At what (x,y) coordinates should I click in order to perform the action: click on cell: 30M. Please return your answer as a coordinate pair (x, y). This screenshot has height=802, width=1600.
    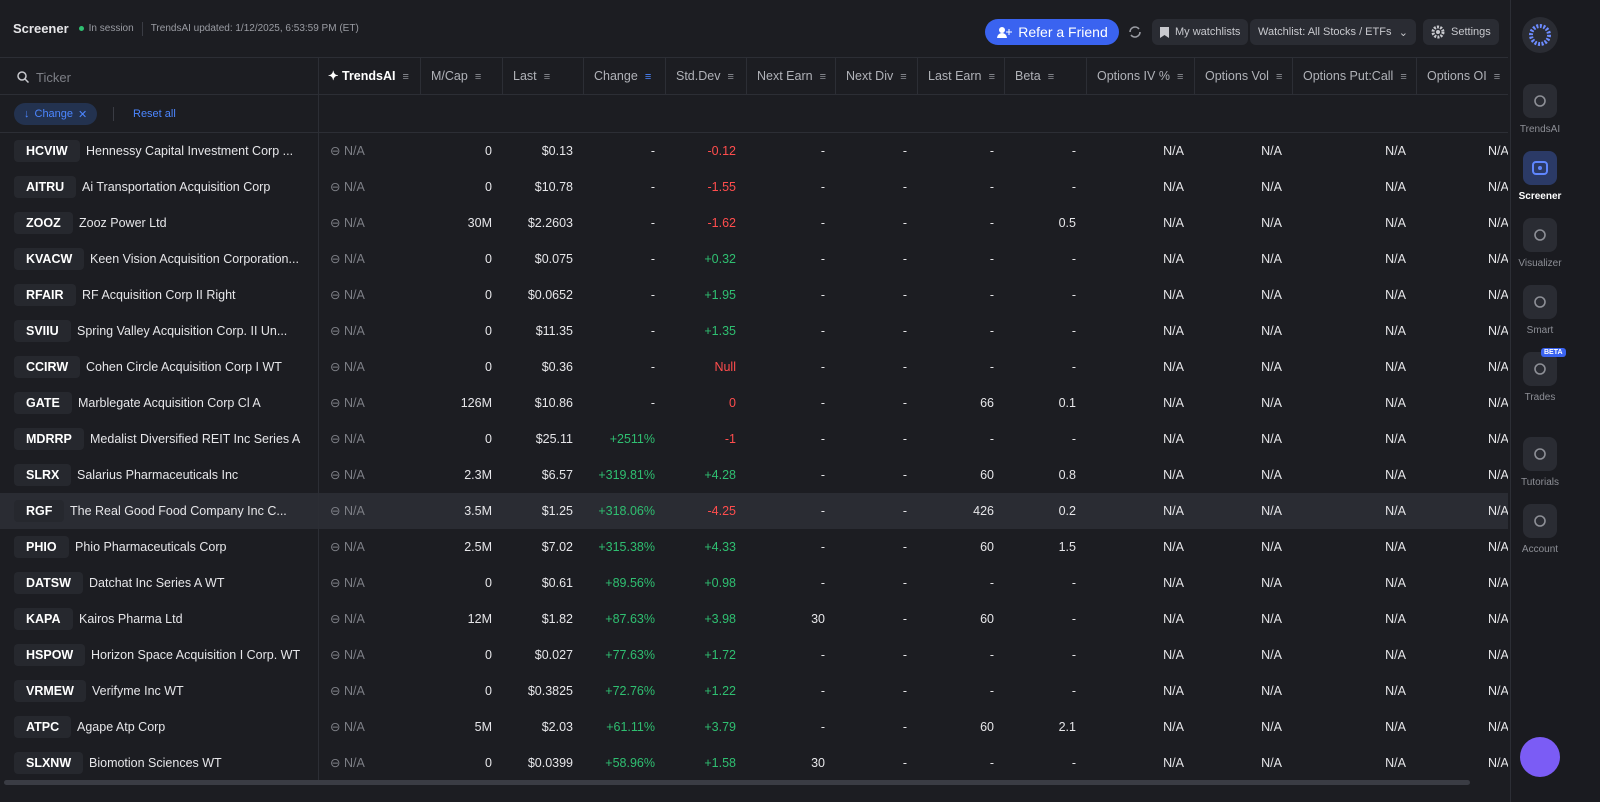
    Looking at the image, I should click on (479, 223).